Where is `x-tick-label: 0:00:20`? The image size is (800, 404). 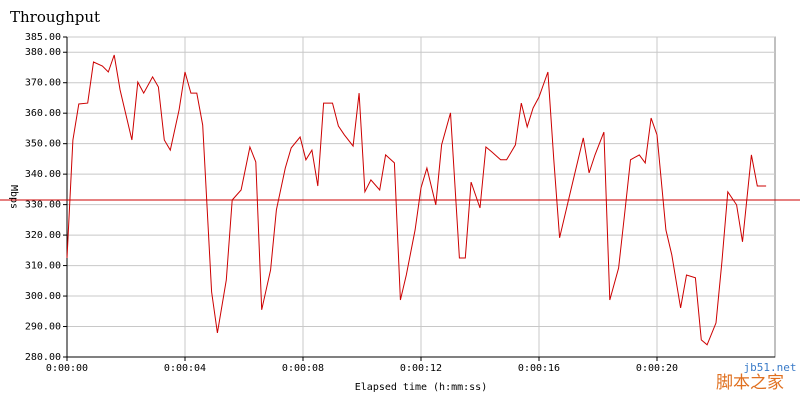
x-tick-label: 0:00:20 is located at coordinates (657, 368).